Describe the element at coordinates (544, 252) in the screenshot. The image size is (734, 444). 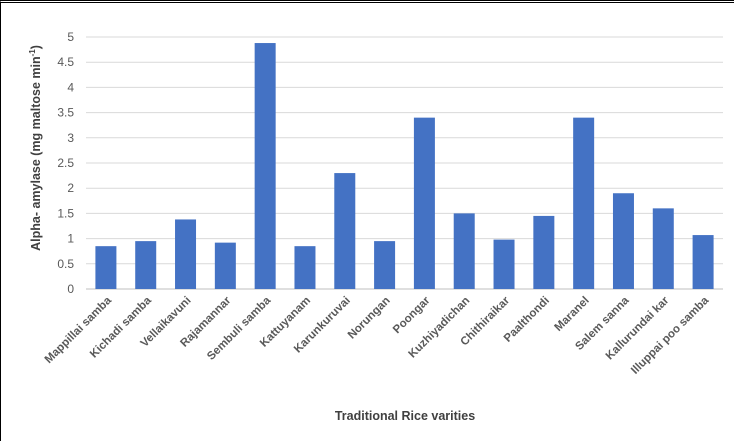
I see `bar-paalthondi` at that location.